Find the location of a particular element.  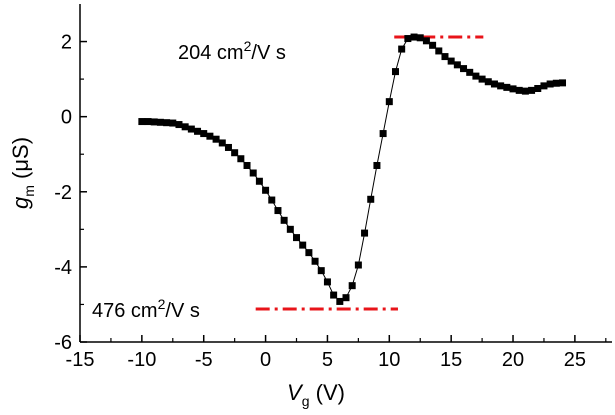

x-tick-label: 10 is located at coordinates (389, 360).